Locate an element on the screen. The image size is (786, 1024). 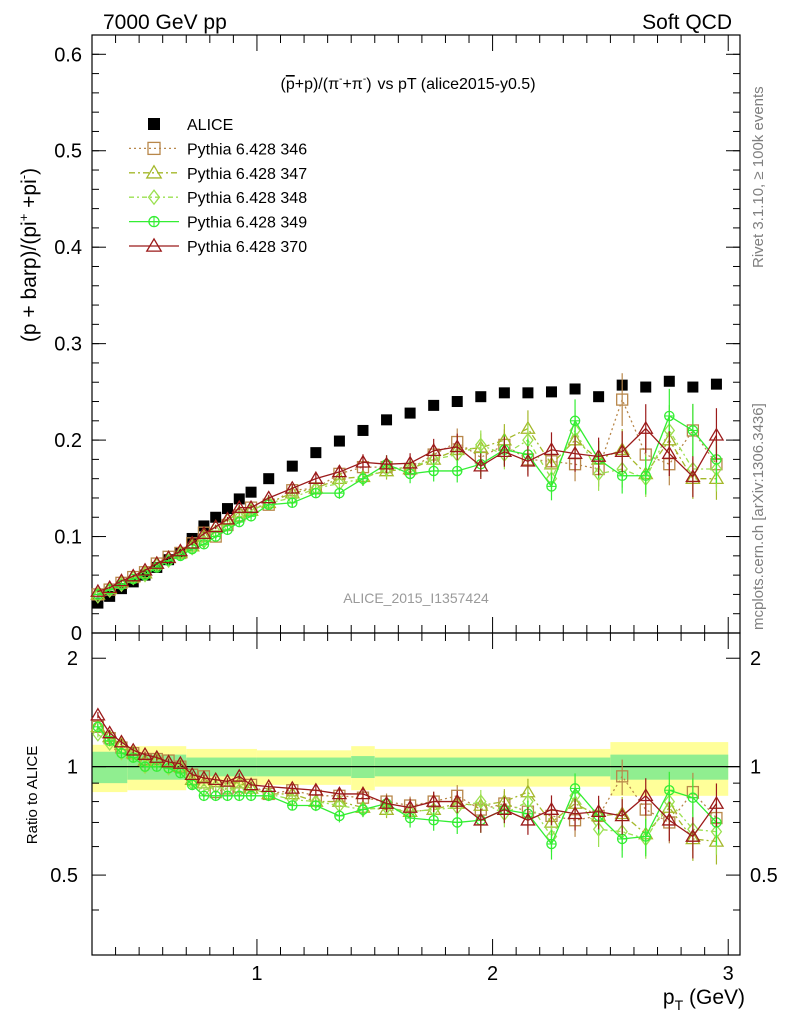
plot-title: (p+p)/(π-+π-) vs pT (alice2015-y0.5) is located at coordinates (407, 83).